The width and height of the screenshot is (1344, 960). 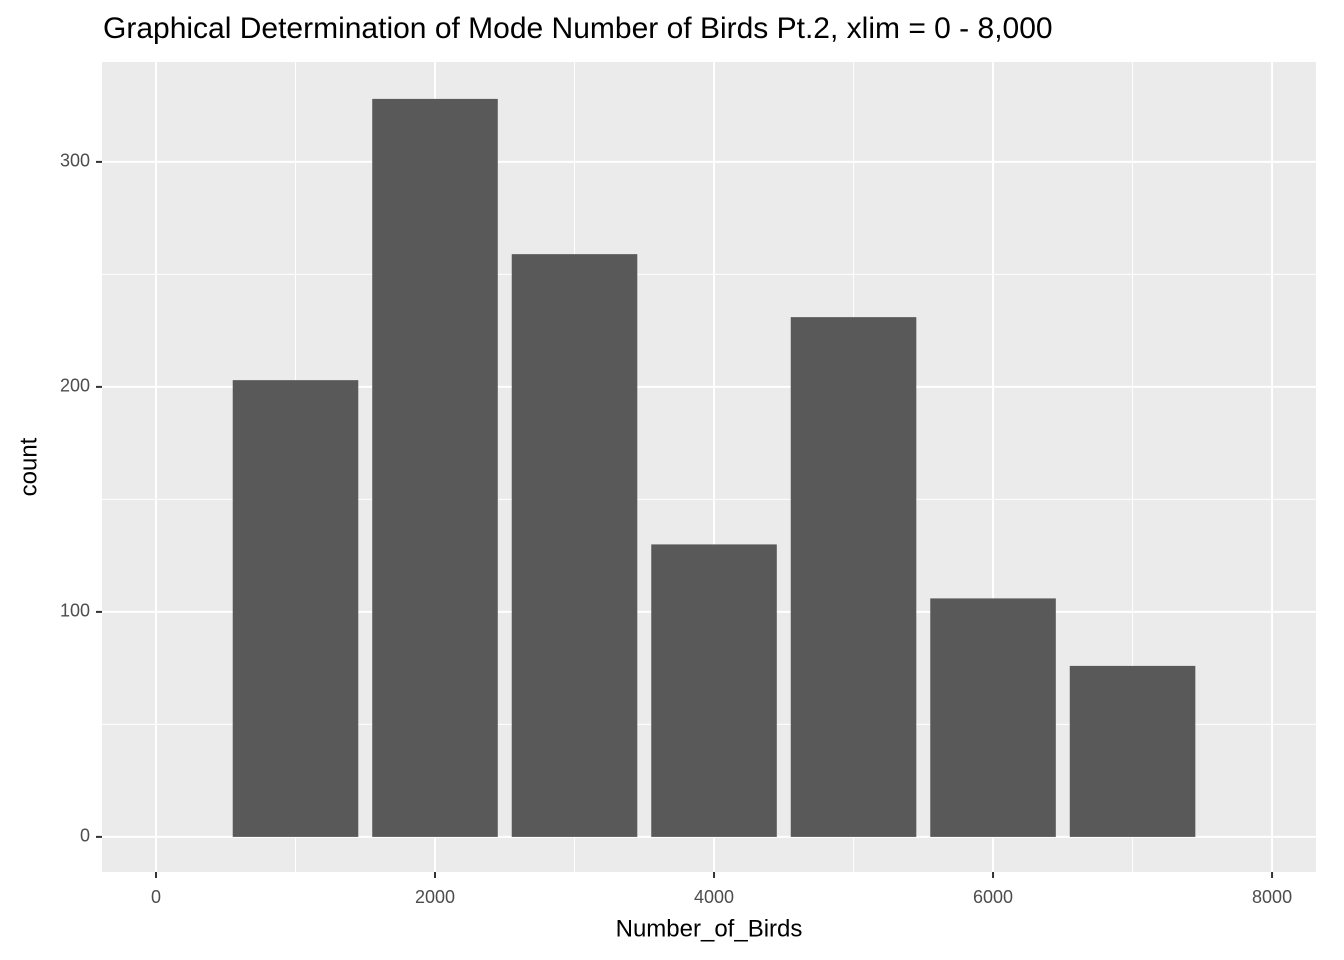 What do you see at coordinates (85, 836) in the screenshot?
I see `y-tick-label: 0` at bounding box center [85, 836].